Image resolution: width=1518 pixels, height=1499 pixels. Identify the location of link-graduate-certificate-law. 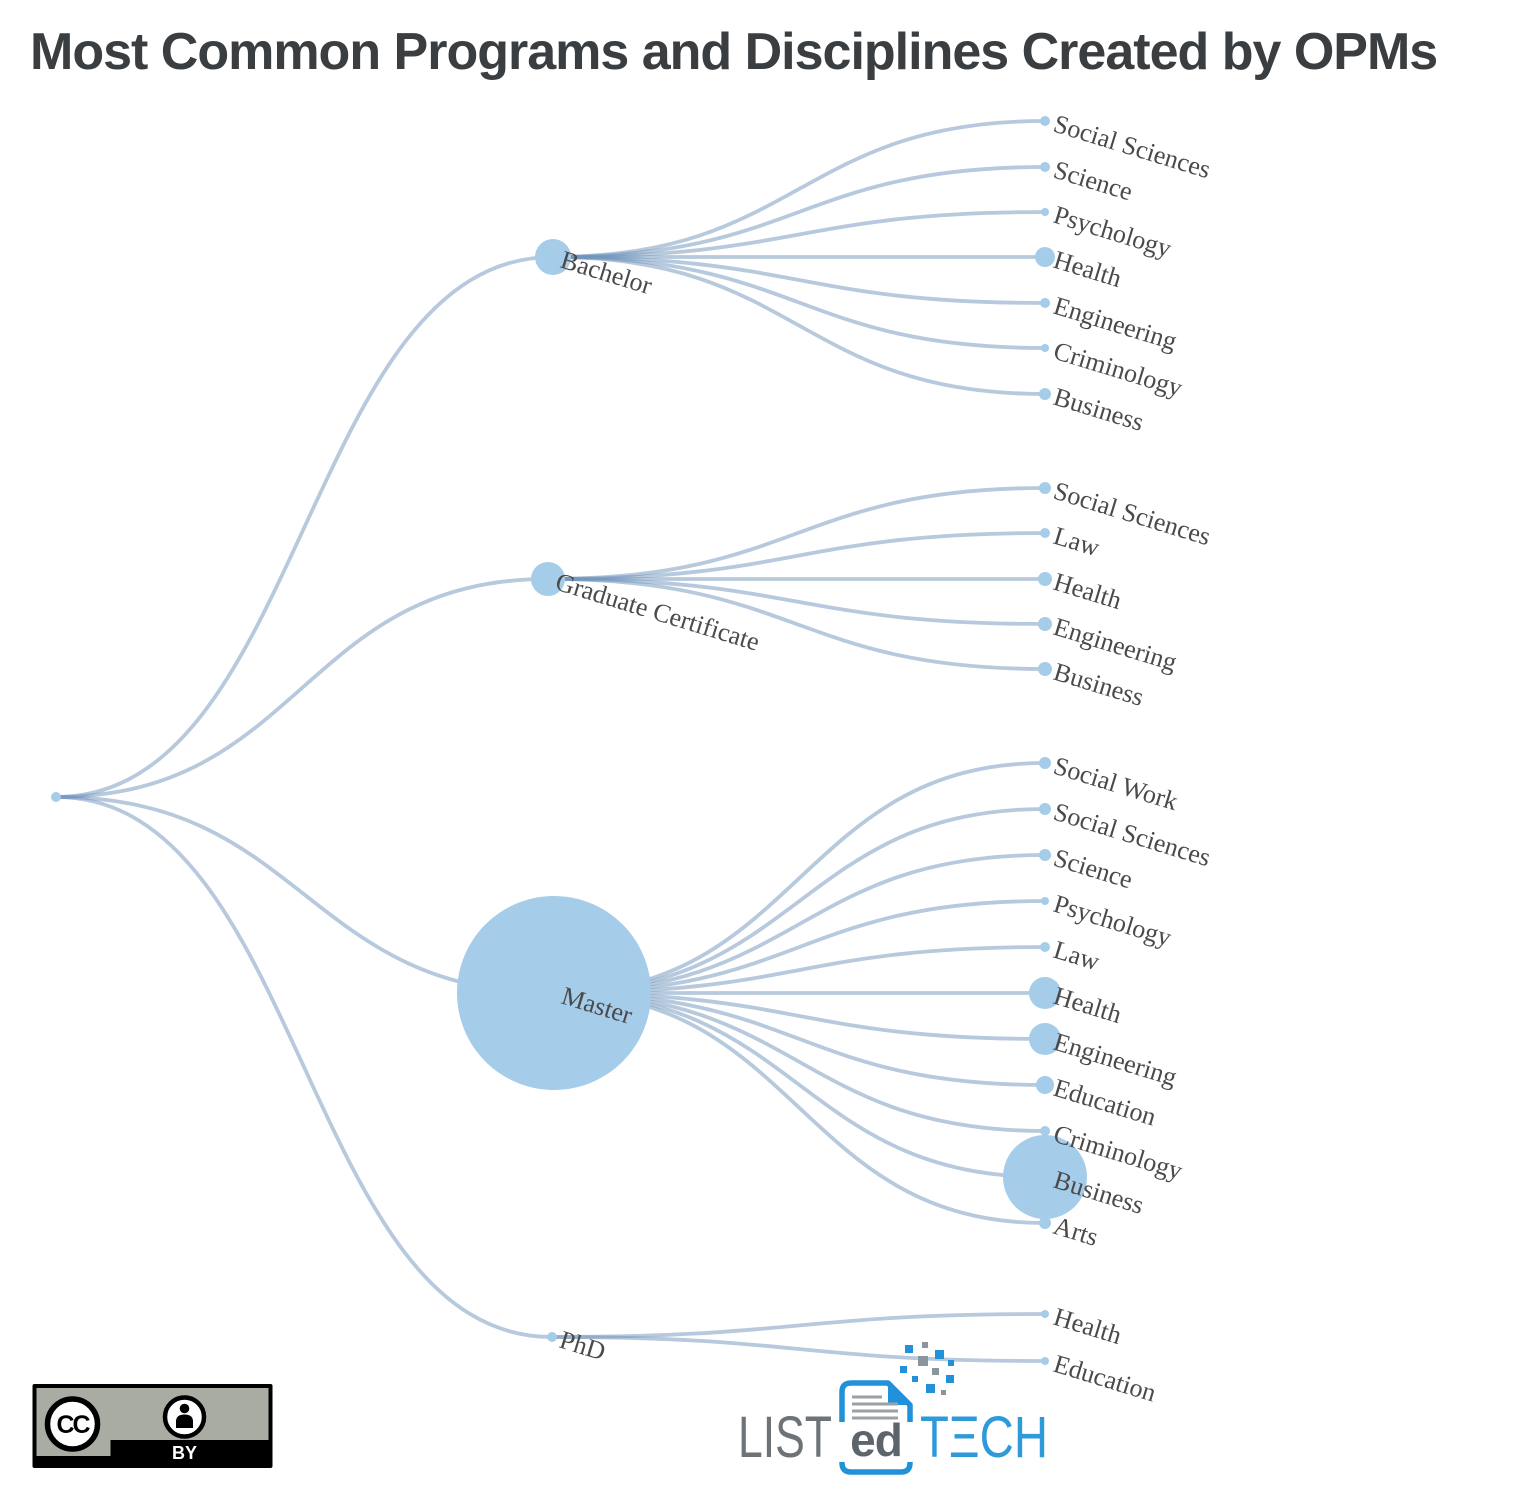
(796, 556).